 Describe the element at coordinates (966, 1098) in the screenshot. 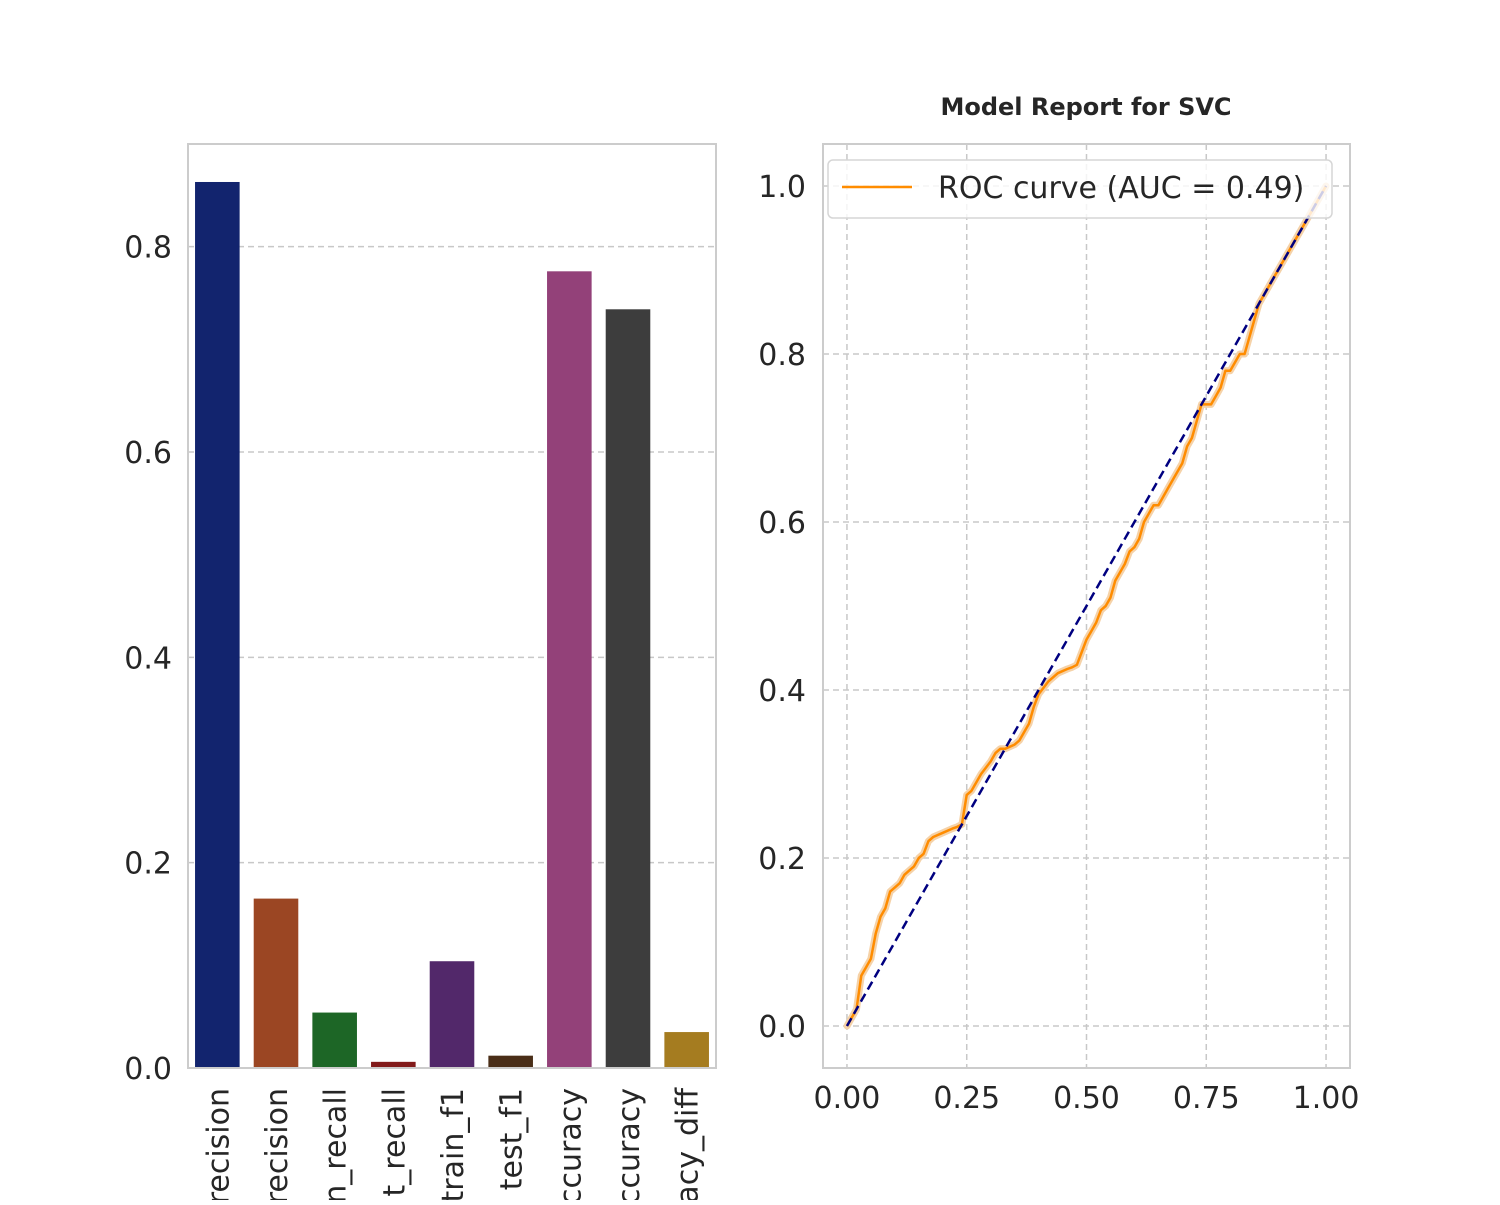

I see `roc-x-tick-label: 0.25` at that location.